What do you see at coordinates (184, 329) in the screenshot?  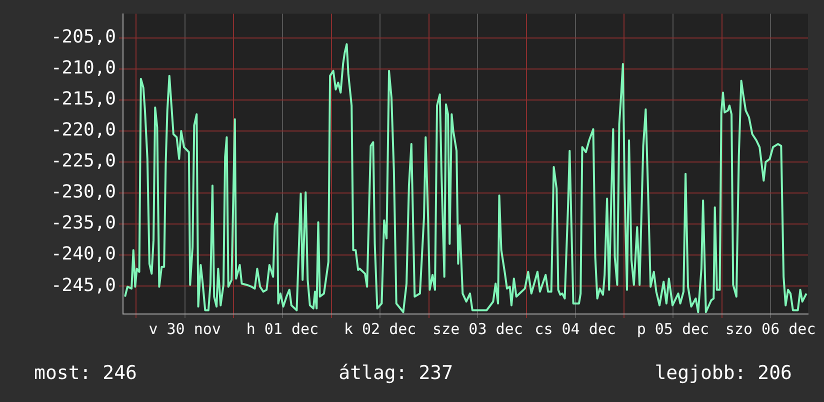 I see `x-tick-label: v 30 nov` at bounding box center [184, 329].